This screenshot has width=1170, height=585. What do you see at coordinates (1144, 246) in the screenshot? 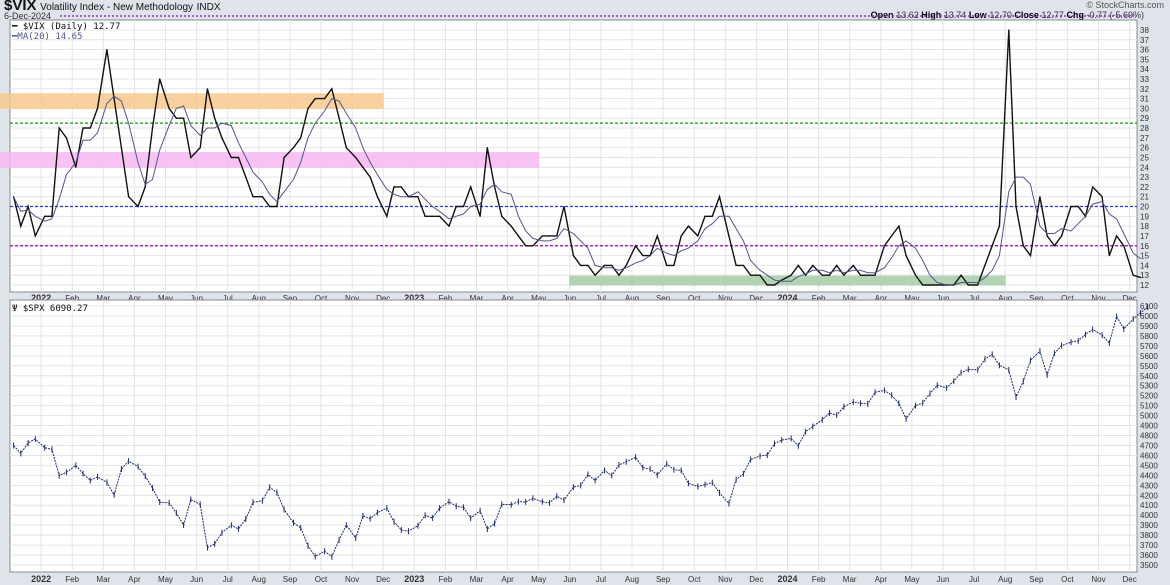
I see `y-tick-label: 16` at bounding box center [1144, 246].